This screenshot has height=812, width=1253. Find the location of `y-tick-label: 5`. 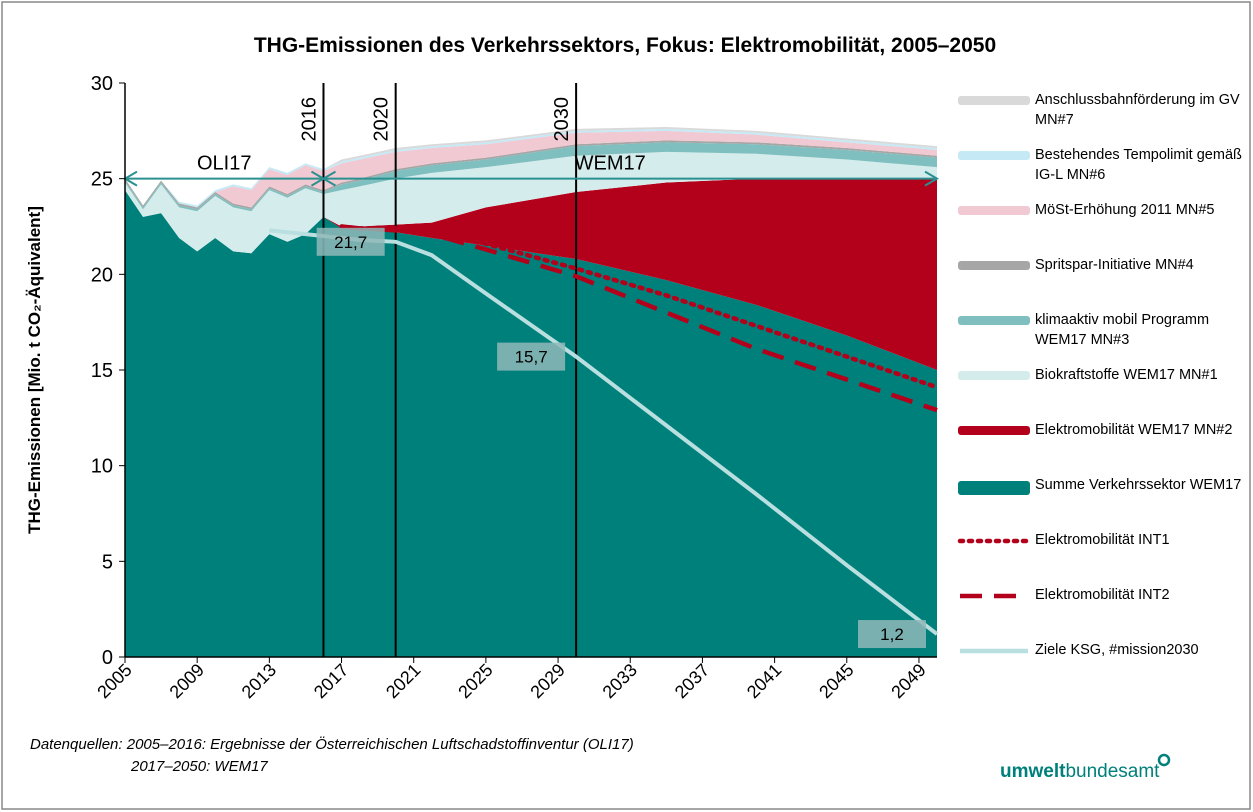

y-tick-label: 5 is located at coordinates (107, 562).